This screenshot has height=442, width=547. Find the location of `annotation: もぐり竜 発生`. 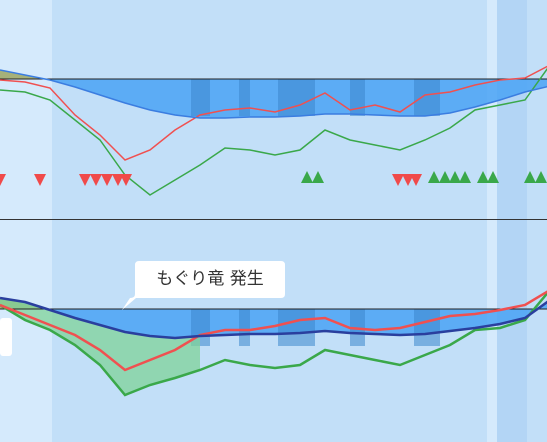

annotation: もぐり竜 発生 is located at coordinates (209, 279).